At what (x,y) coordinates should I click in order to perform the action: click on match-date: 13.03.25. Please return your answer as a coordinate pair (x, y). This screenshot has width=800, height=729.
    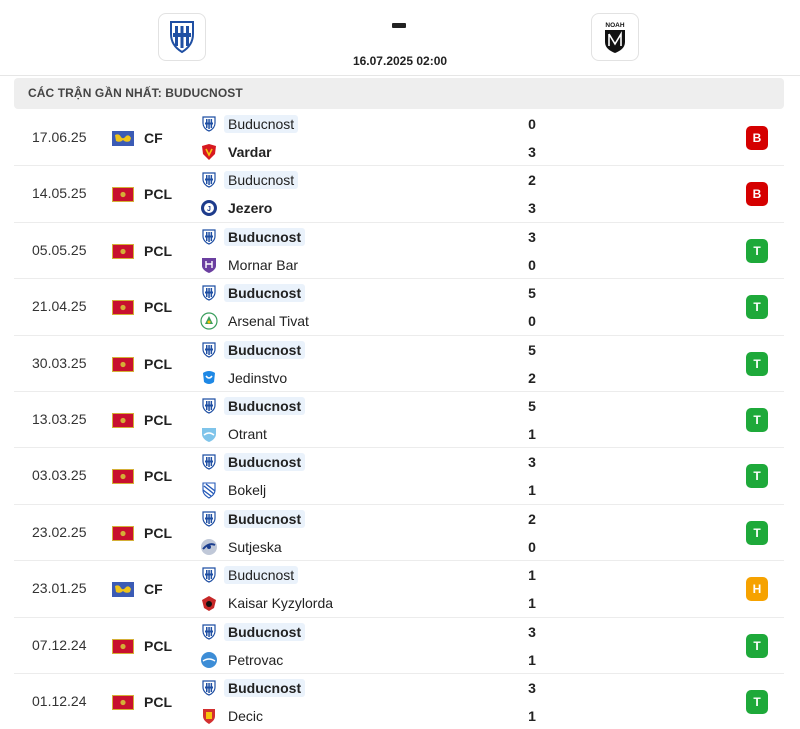
    Looking at the image, I should click on (59, 418).